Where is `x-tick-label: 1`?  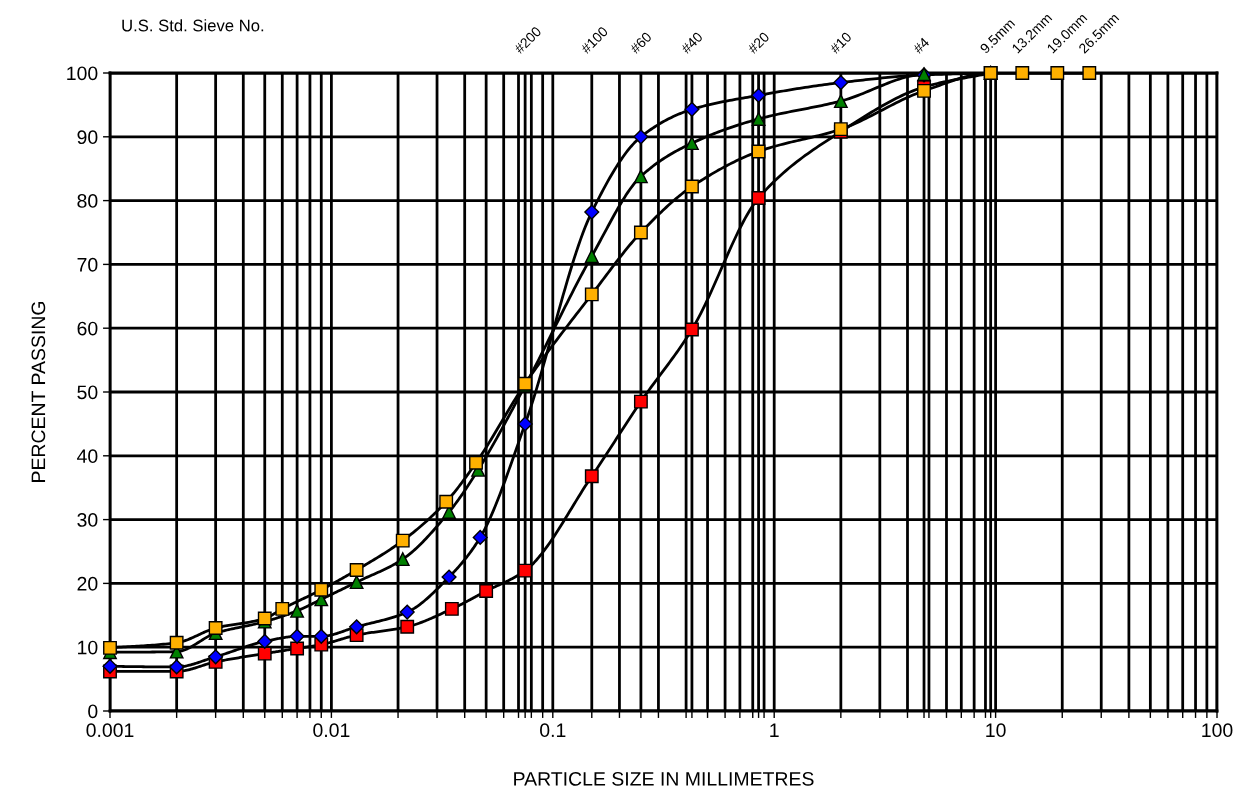 x-tick-label: 1 is located at coordinates (774, 730).